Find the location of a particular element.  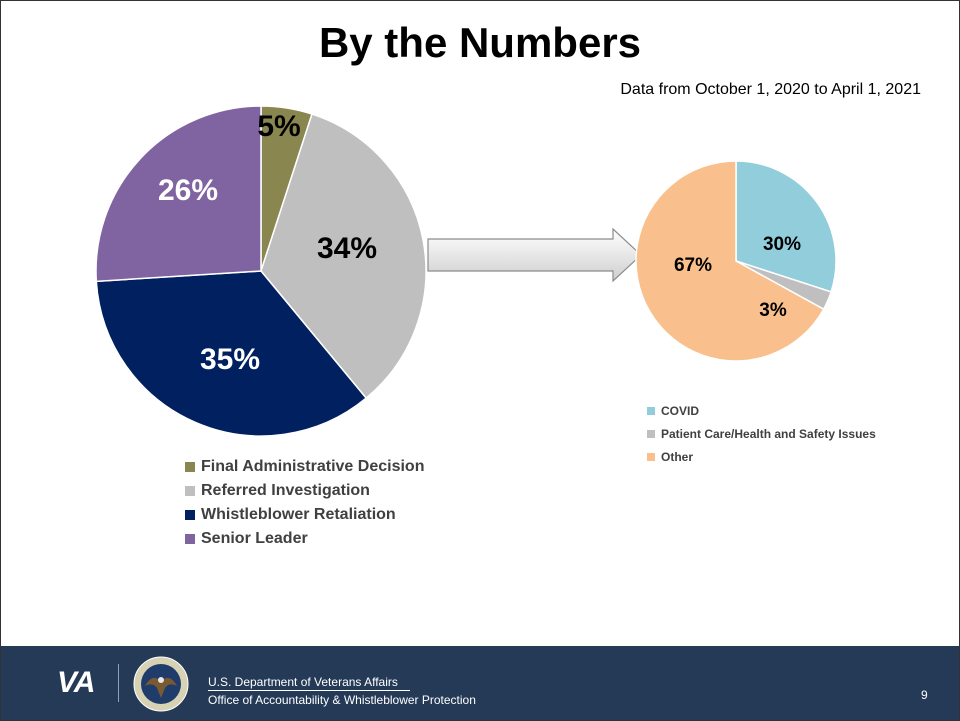

pie-chart-issues: 30% 3% 67% is located at coordinates (736, 261).